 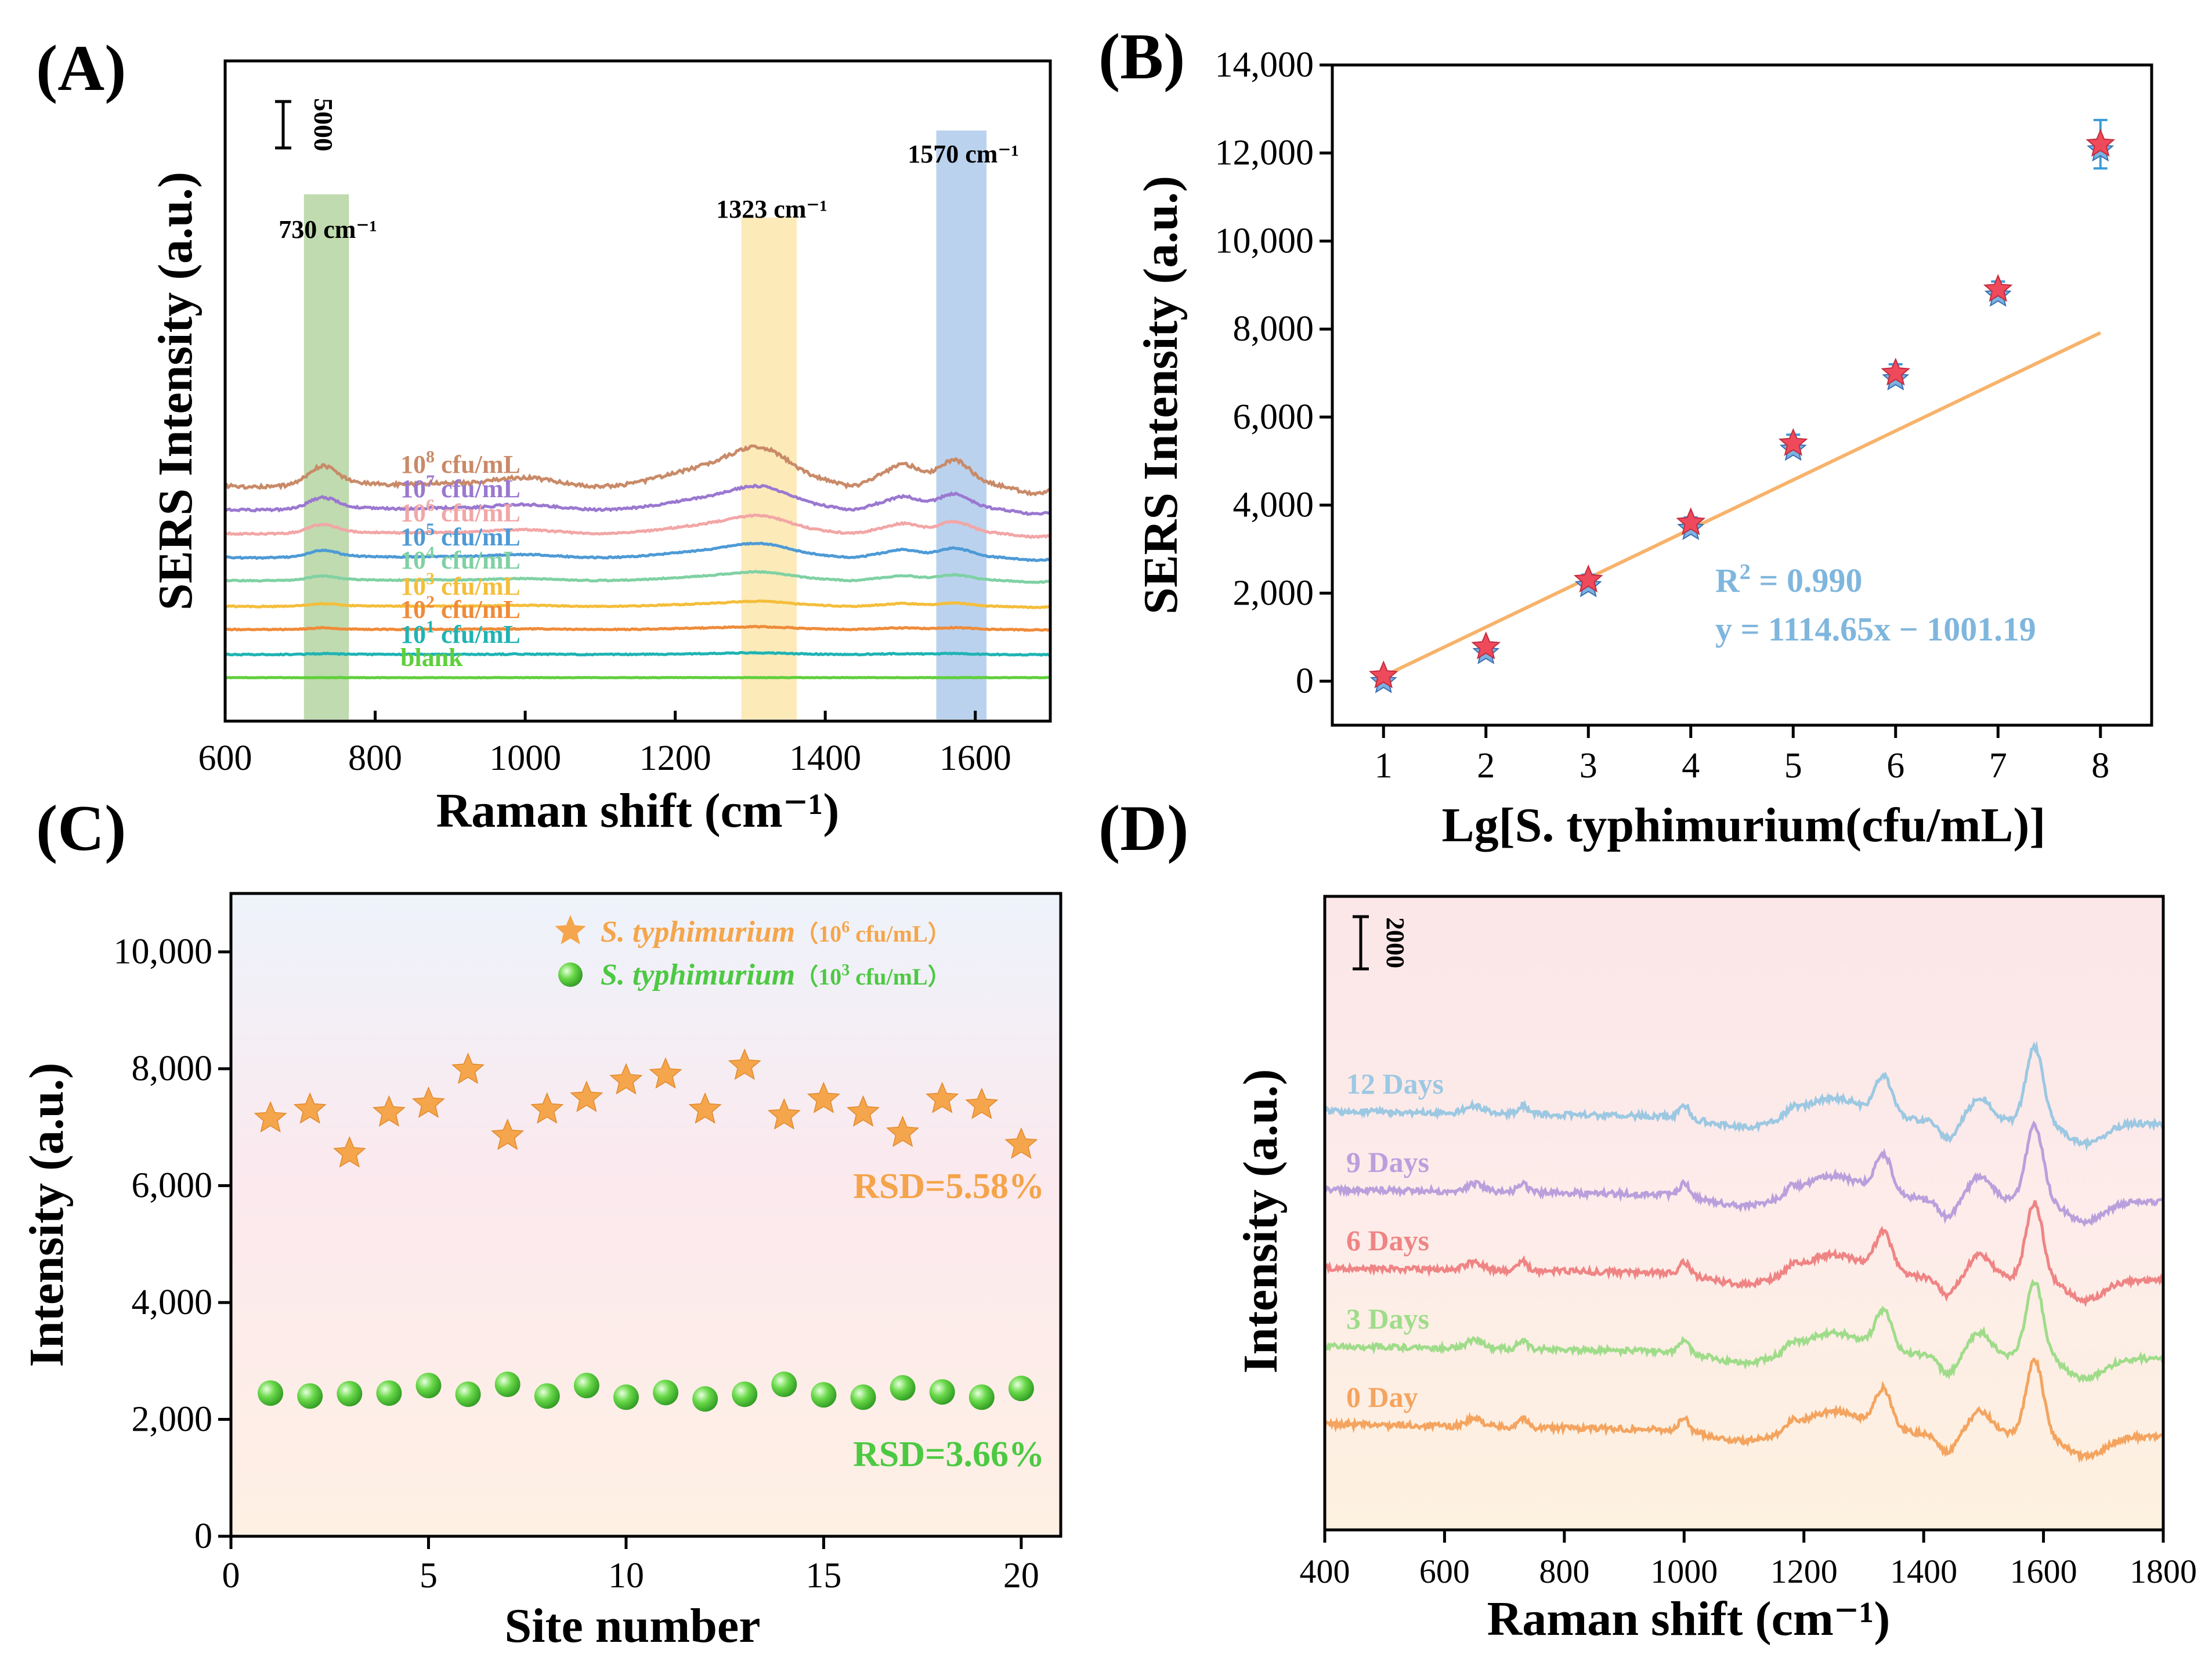 What do you see at coordinates (1273, 373) in the screenshot?
I see `panel-b-yticks: 0 2,000 4,000 6,000 8,000 10,000 12,000 14,000` at bounding box center [1273, 373].